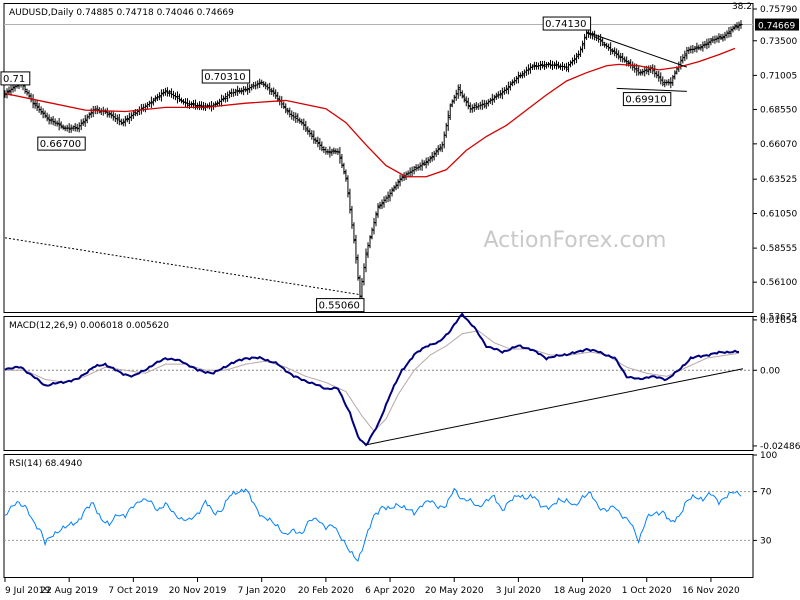 This screenshot has height=600, width=800. Describe the element at coordinates (647, 591) in the screenshot. I see `x-tick-label: 1 Oct 2020` at that location.